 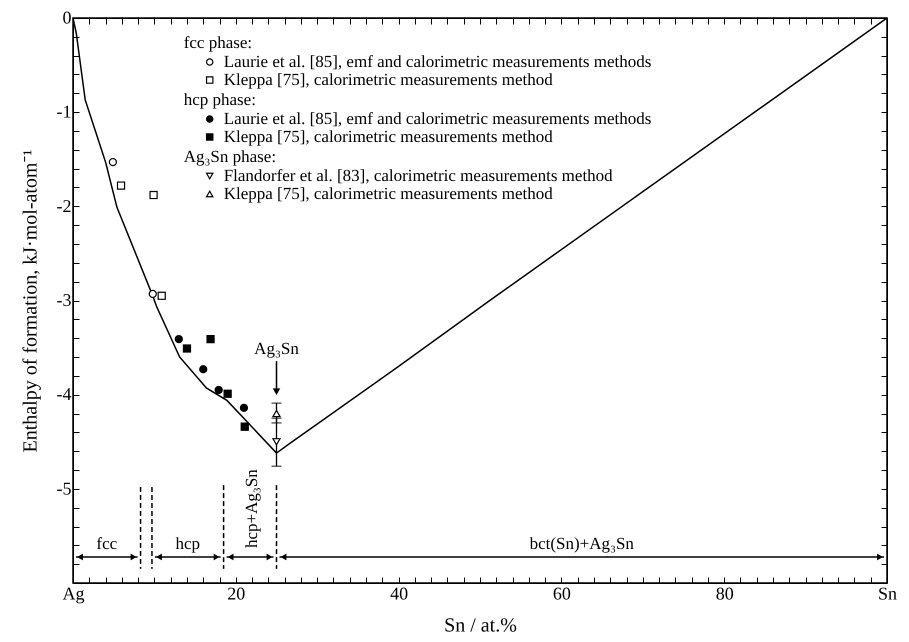 What do you see at coordinates (218, 42) in the screenshot?
I see `annotation: fcc phase:` at bounding box center [218, 42].